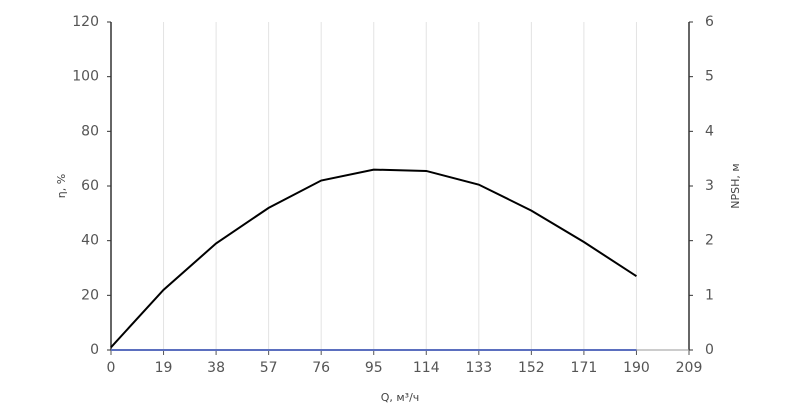 The image size is (800, 408). Describe the element at coordinates (426, 368) in the screenshot. I see `x-tick-label: 114` at that location.